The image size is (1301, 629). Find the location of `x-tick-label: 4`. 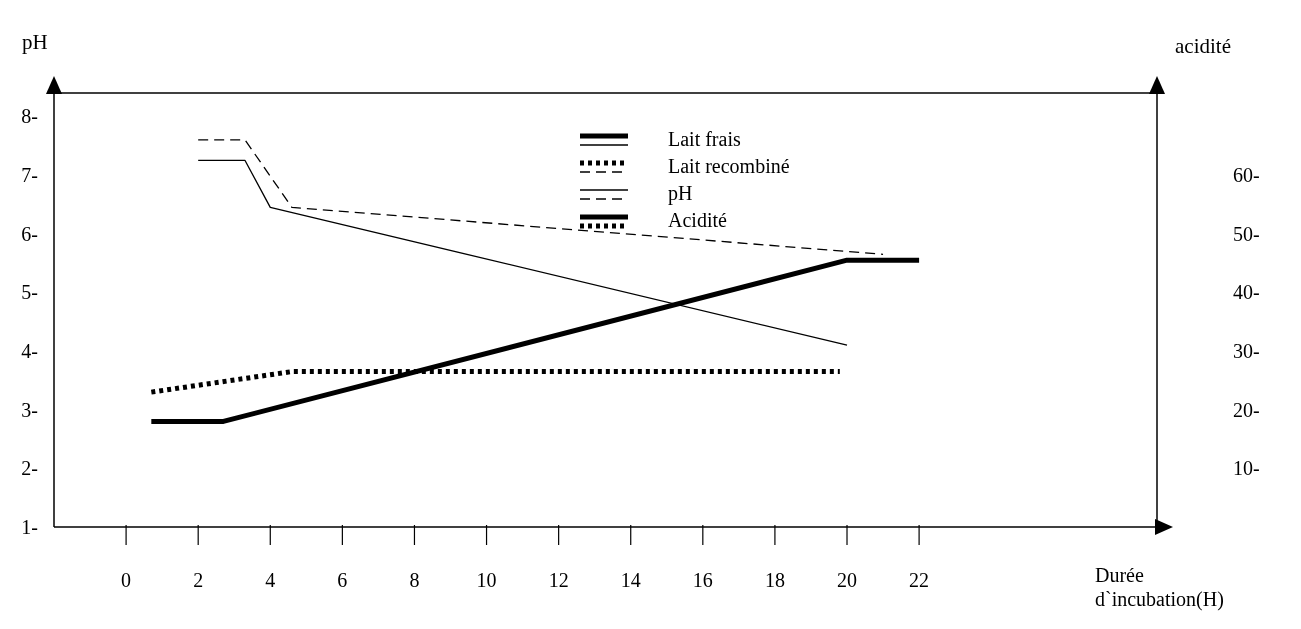

x-tick-label: 4 is located at coordinates (270, 580).